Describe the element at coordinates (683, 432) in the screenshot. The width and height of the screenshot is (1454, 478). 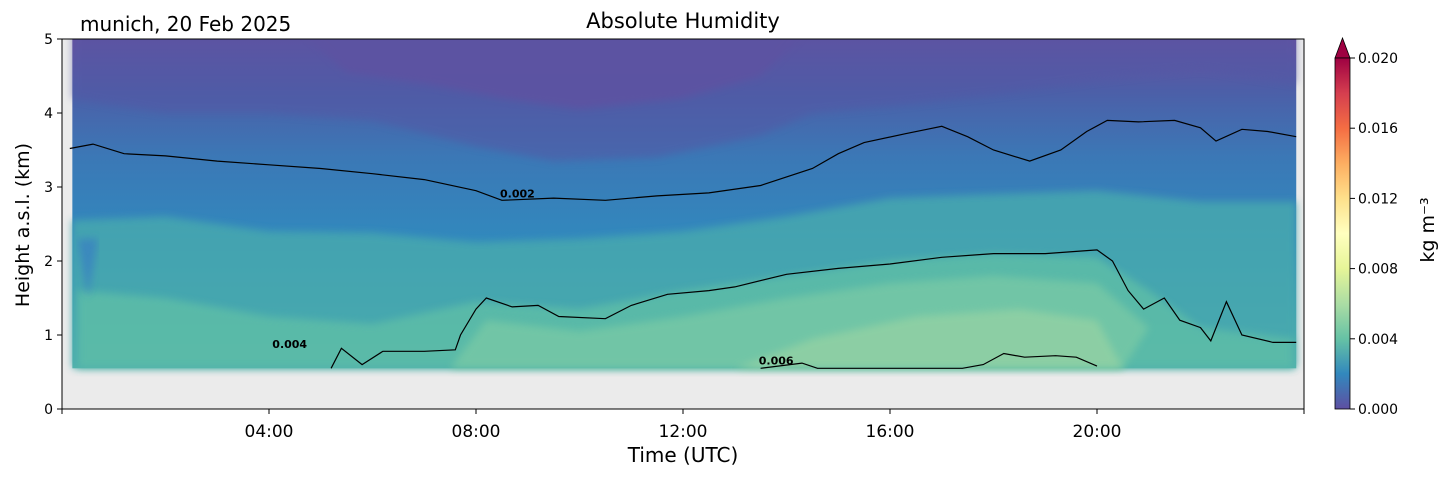
I see `x-tick-label: 12:00` at that location.